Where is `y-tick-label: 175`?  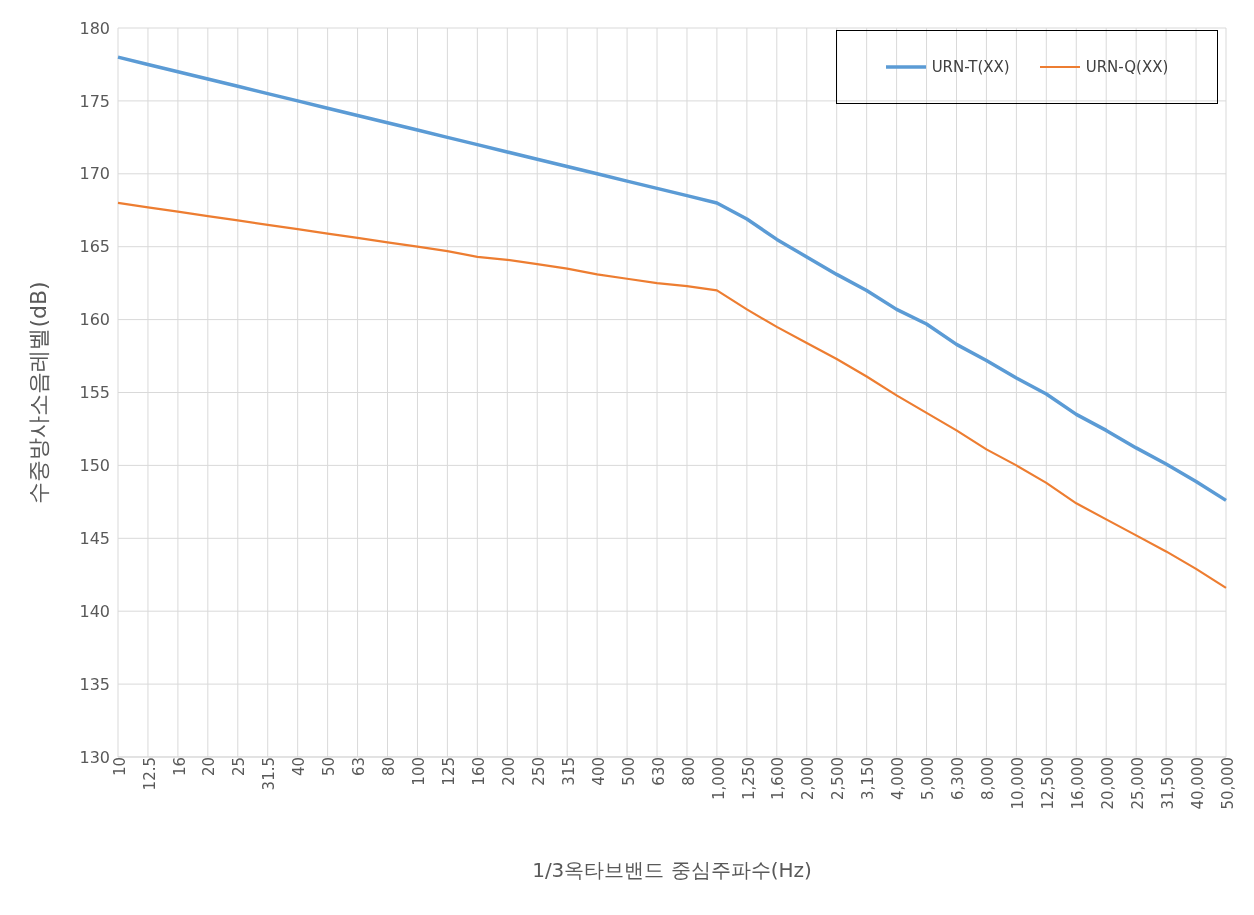 y-tick-label: 175 is located at coordinates (94, 101).